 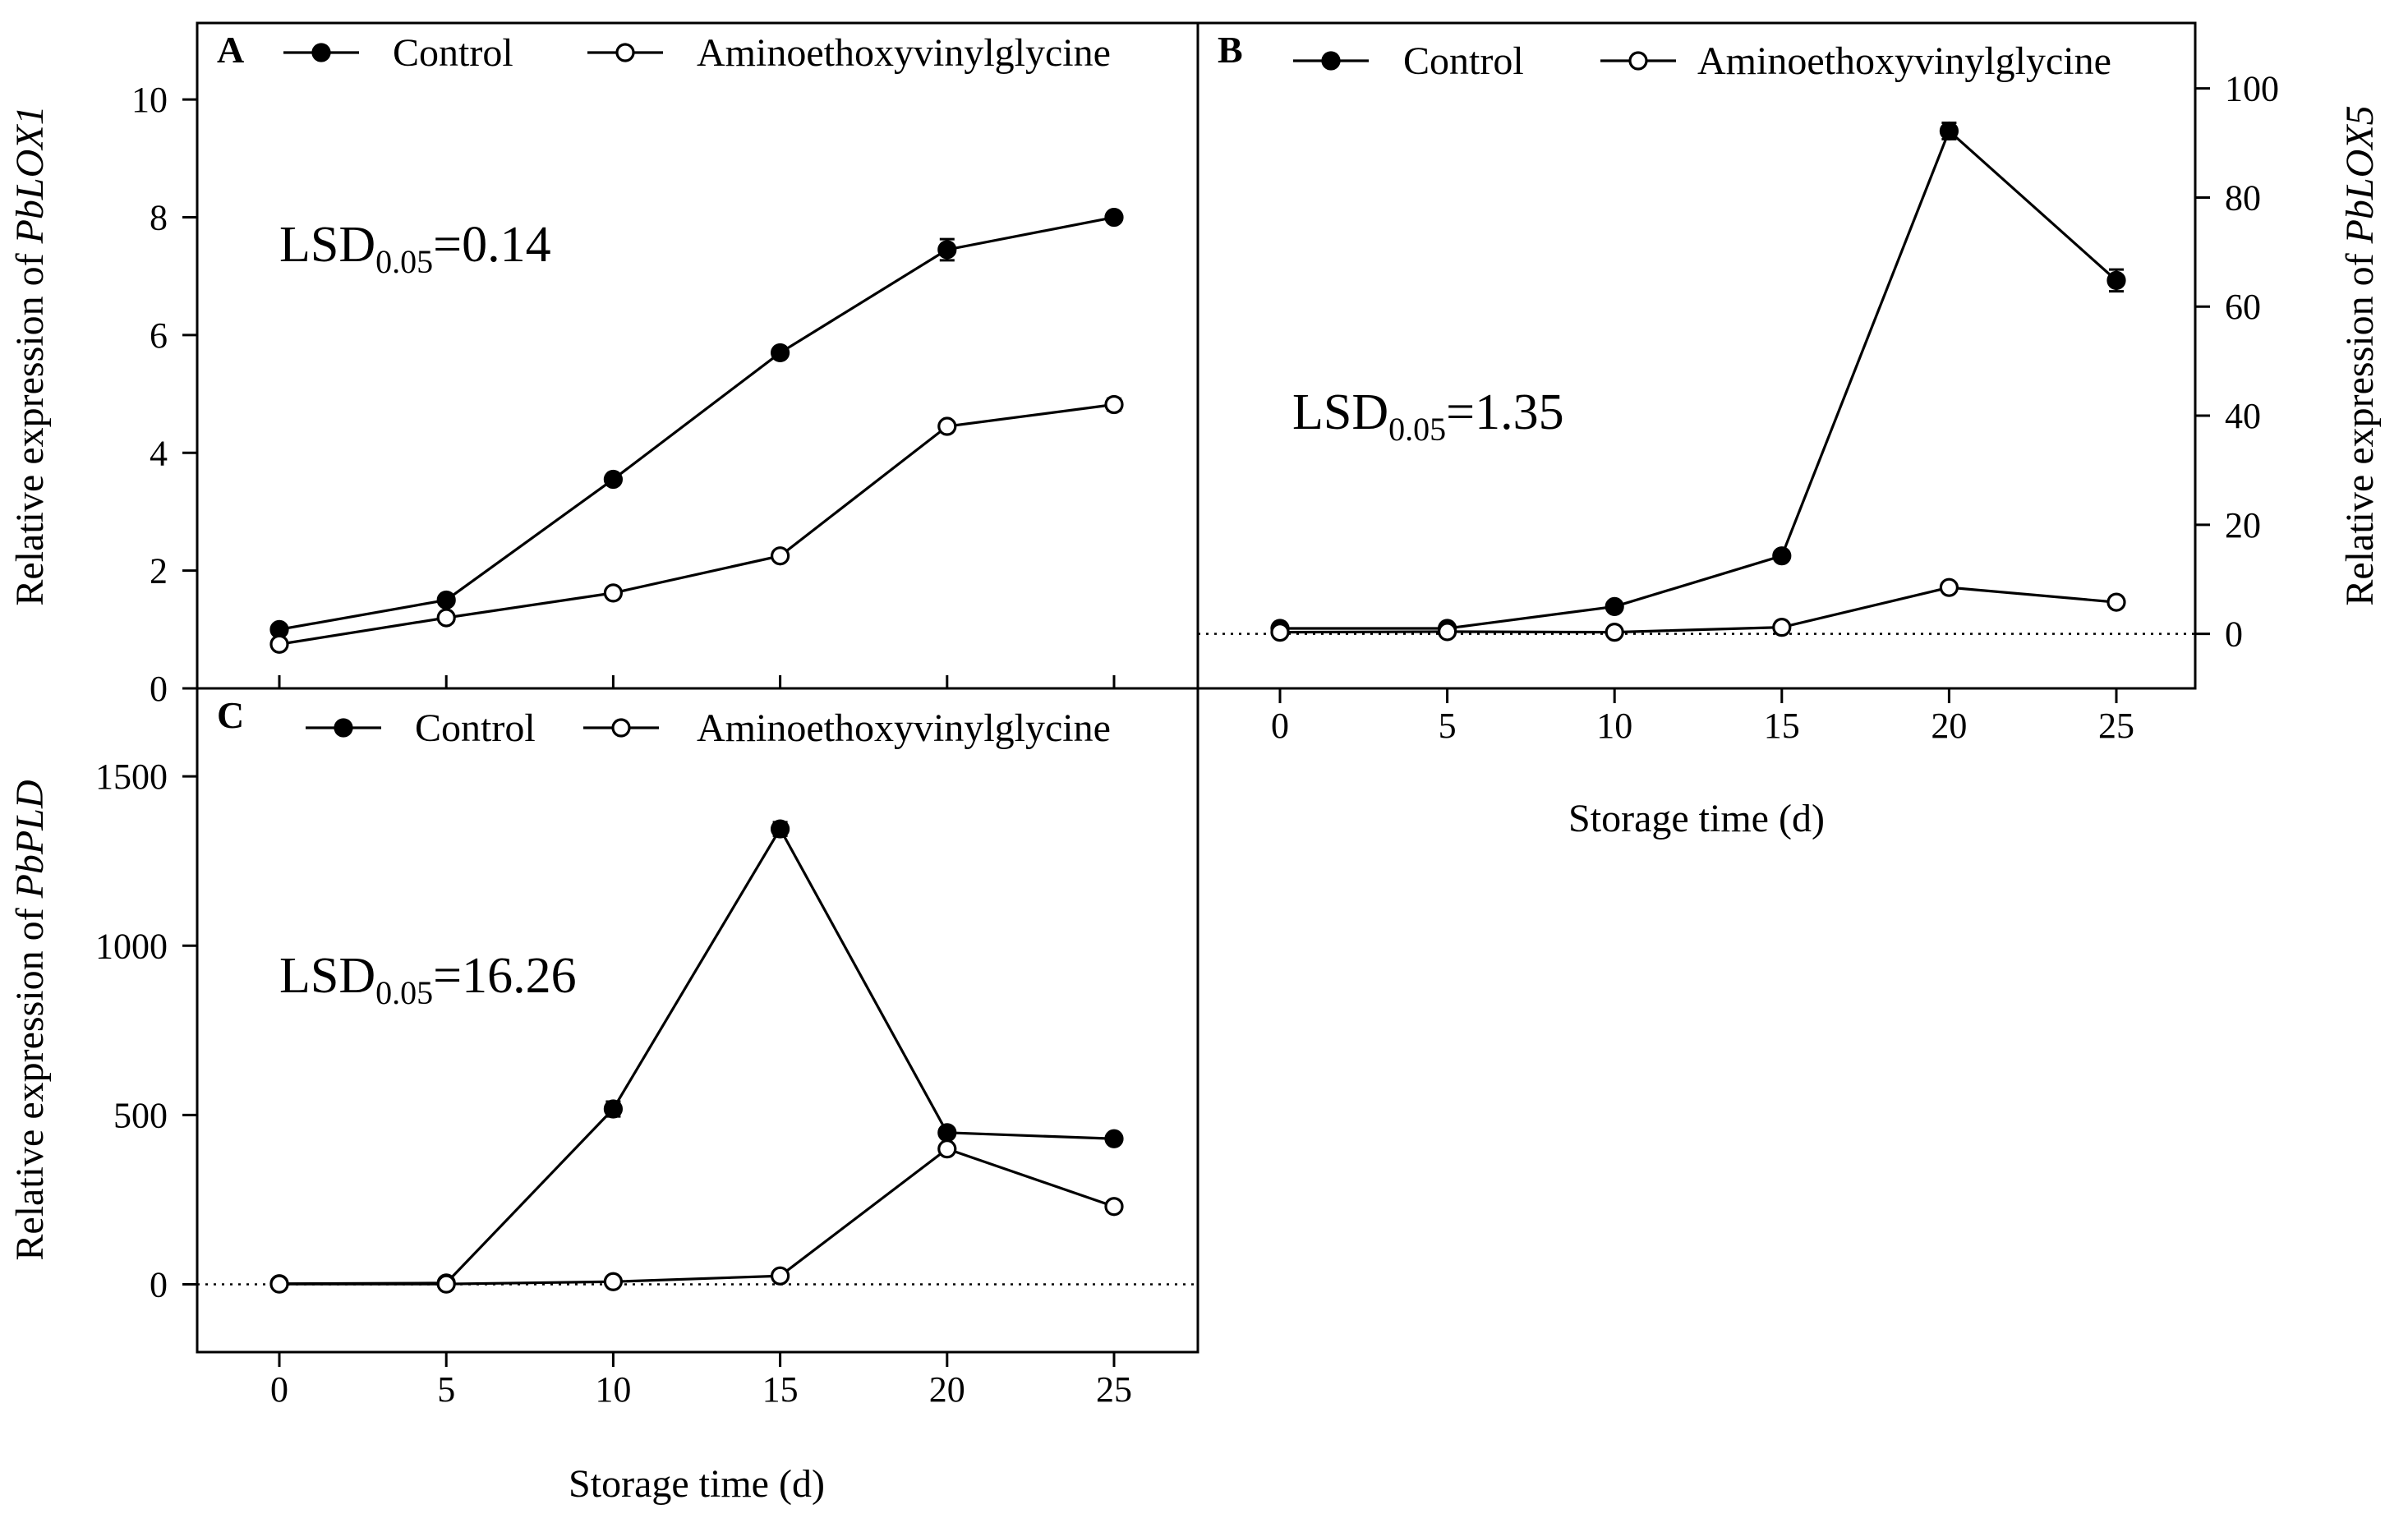 I want to click on lsd-annotation: LSD0.05=16.26, so click(x=428, y=979).